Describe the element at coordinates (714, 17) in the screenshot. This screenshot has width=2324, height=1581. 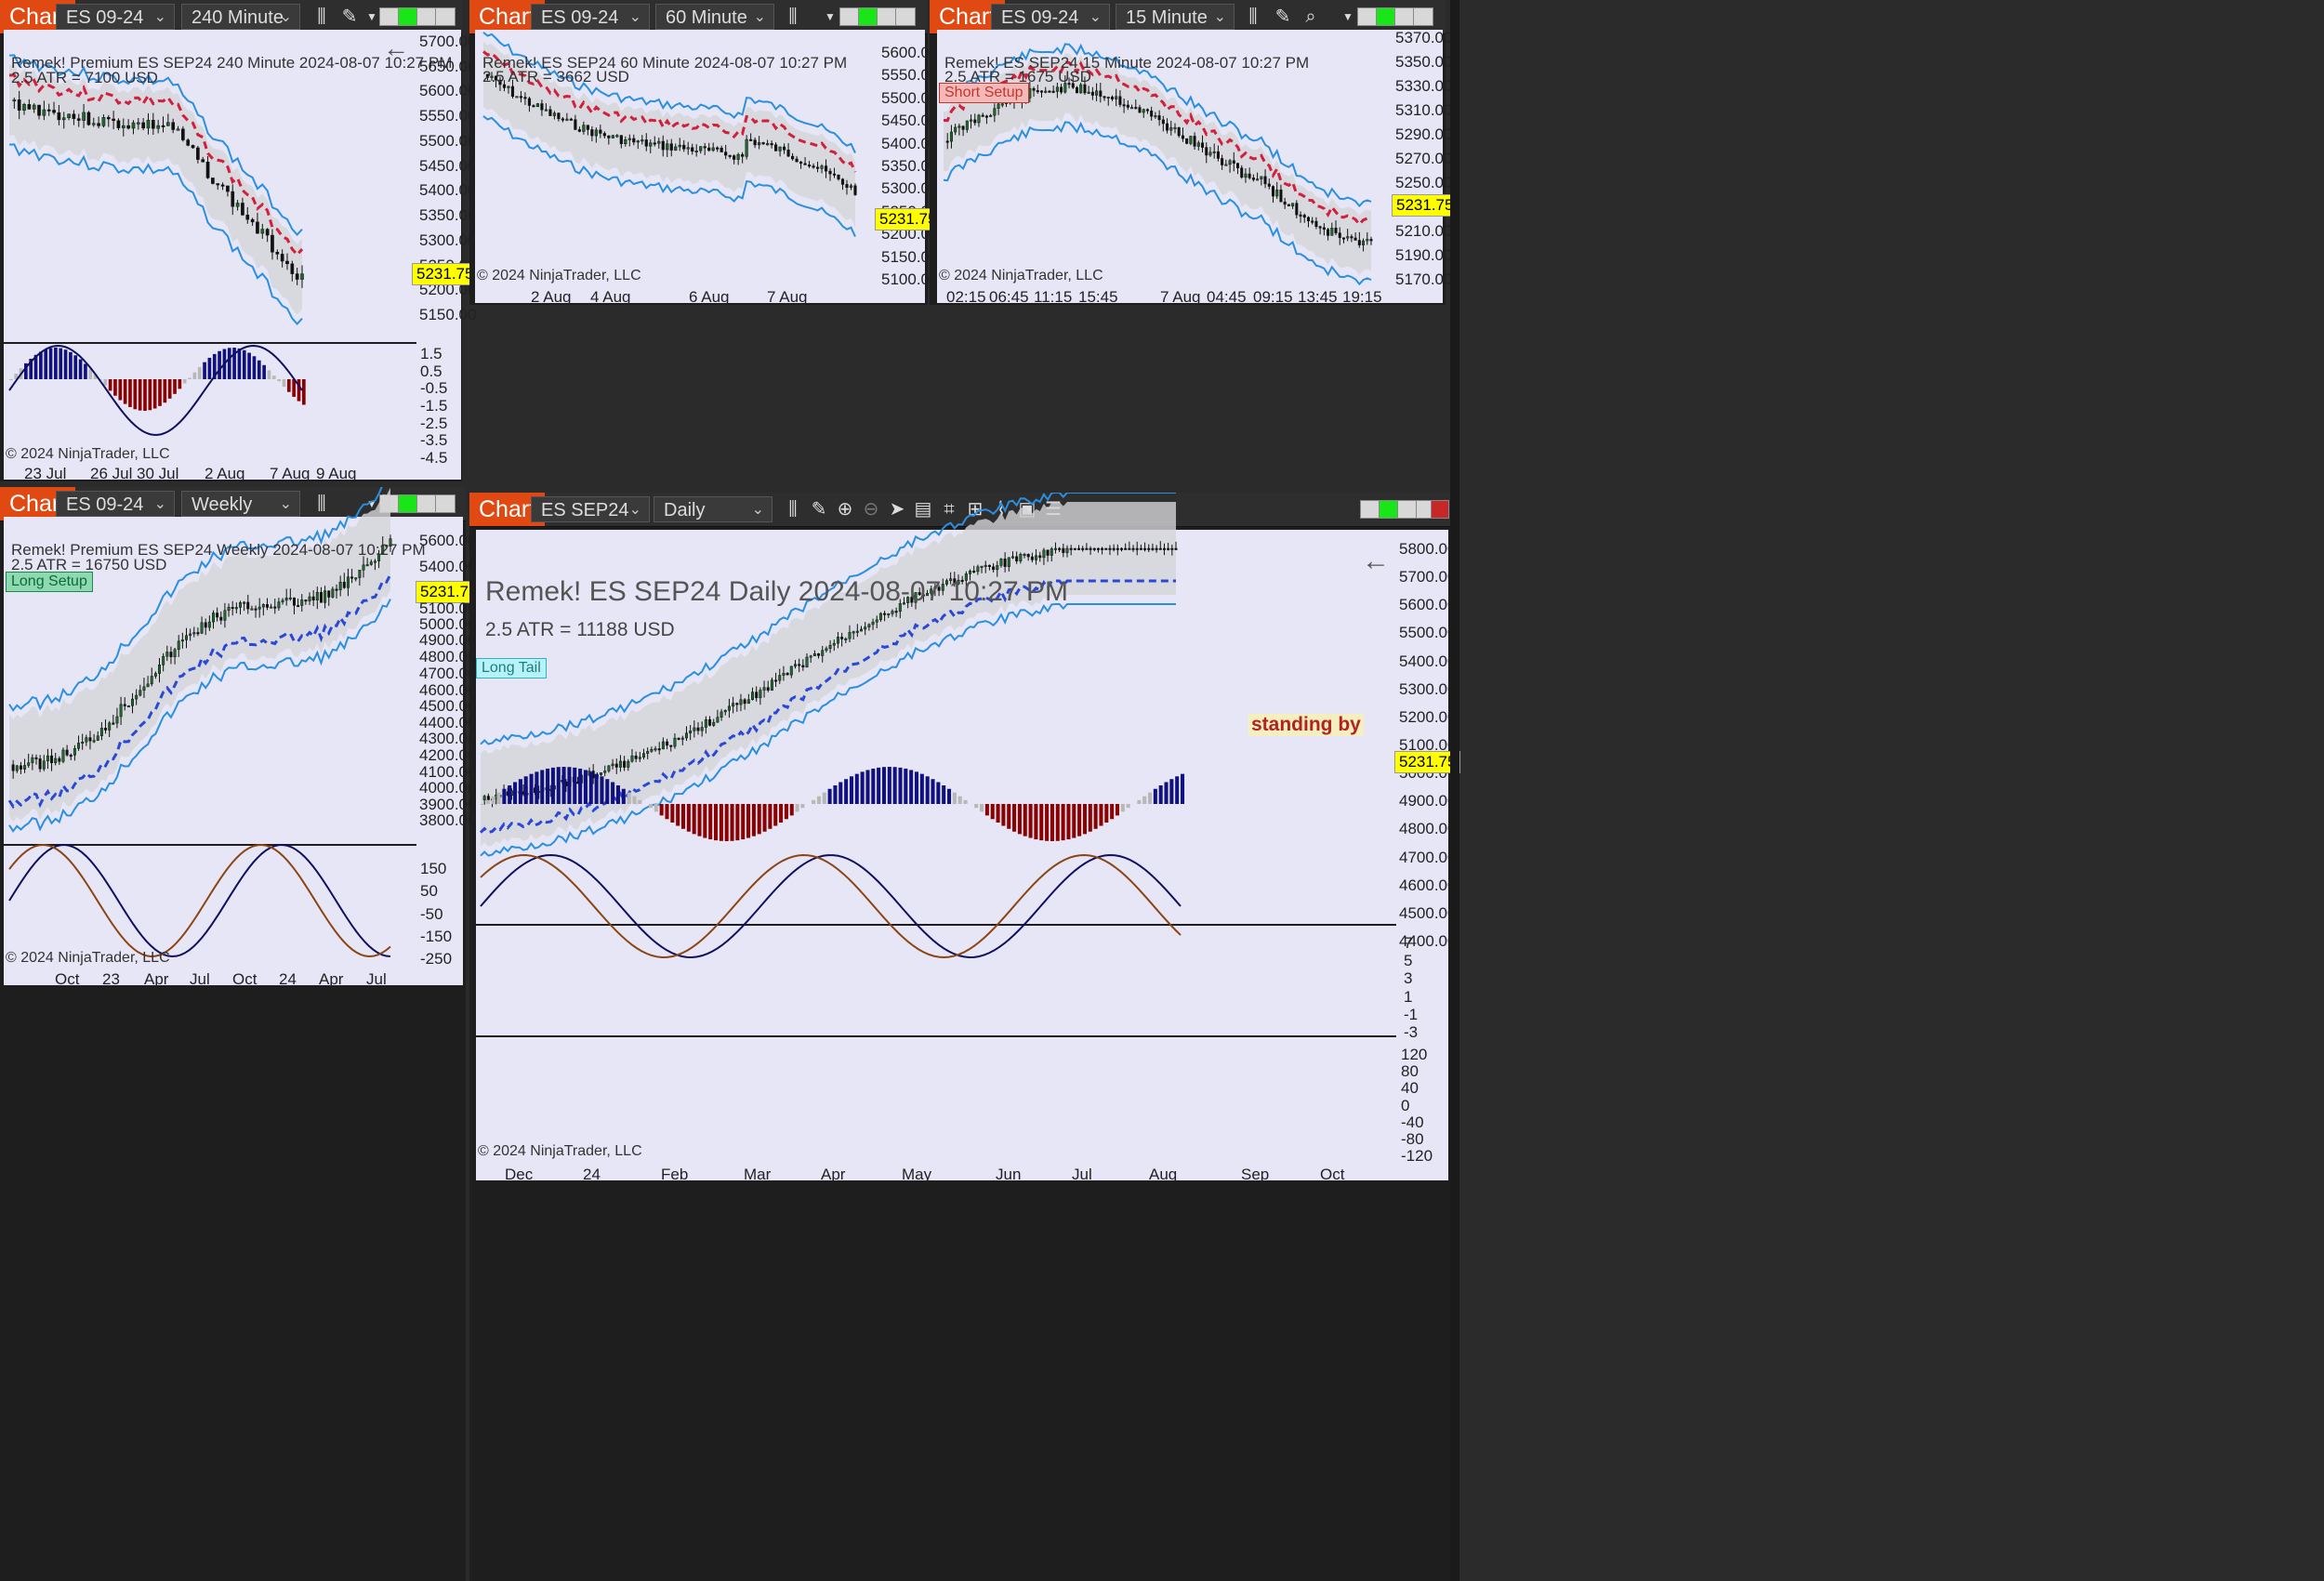
I see `interval-selector: 60 Minute ⌄` at that location.